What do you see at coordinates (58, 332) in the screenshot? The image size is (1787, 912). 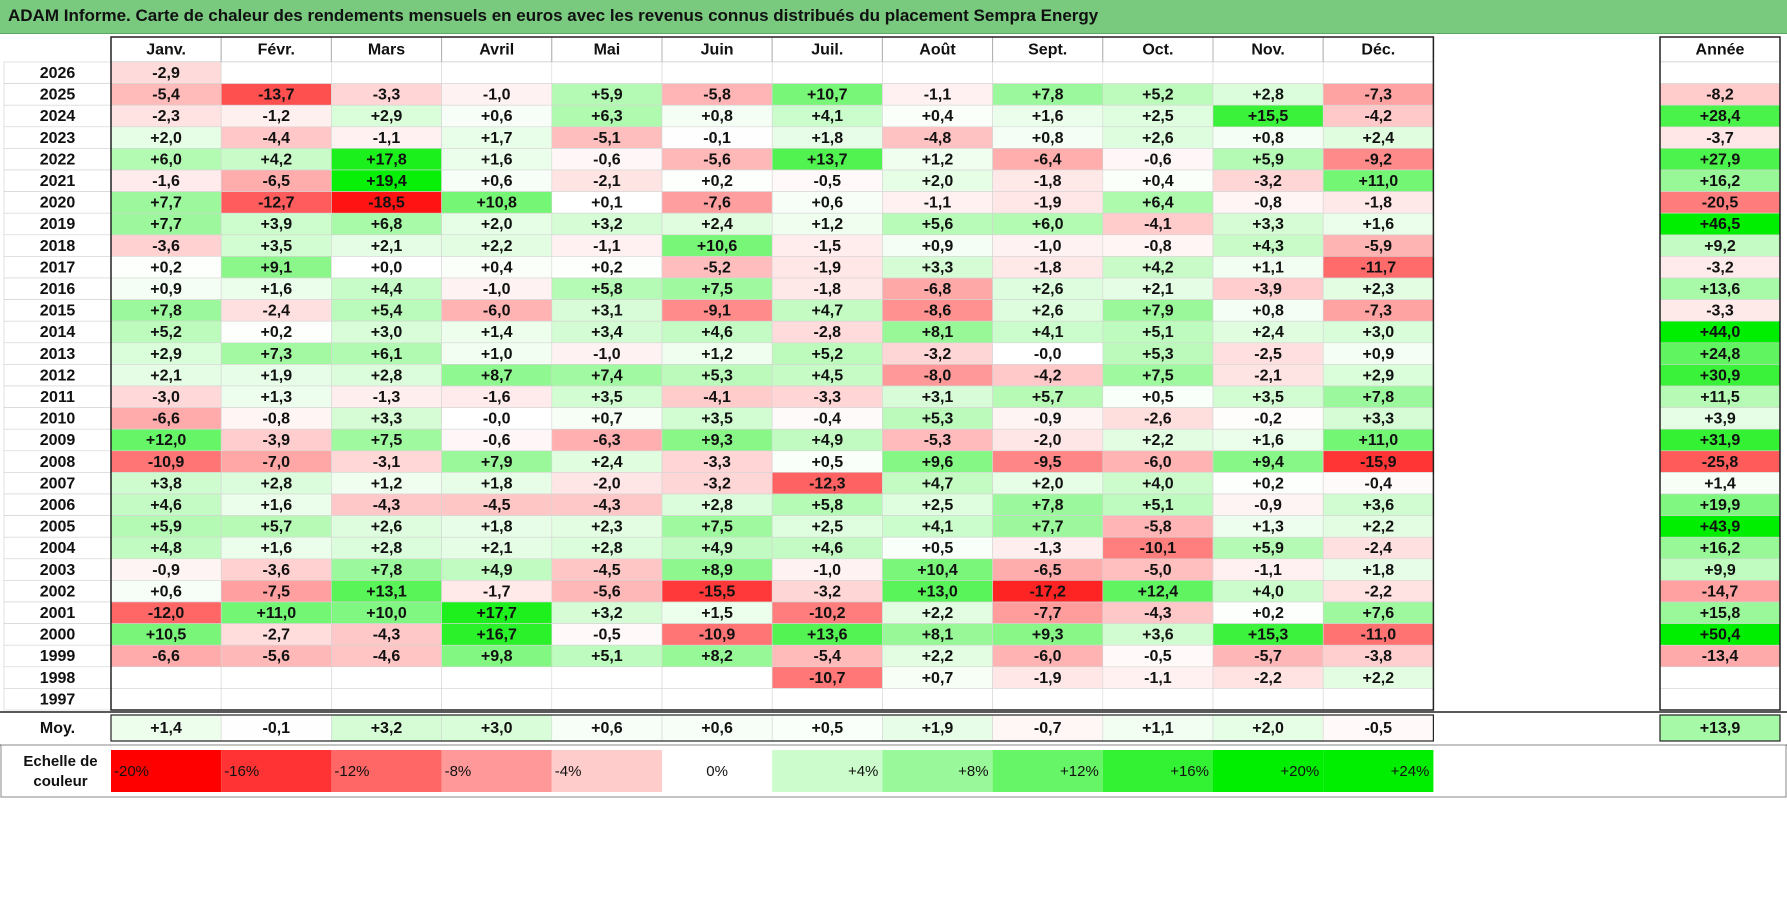 I see `year-label: 2014` at bounding box center [58, 332].